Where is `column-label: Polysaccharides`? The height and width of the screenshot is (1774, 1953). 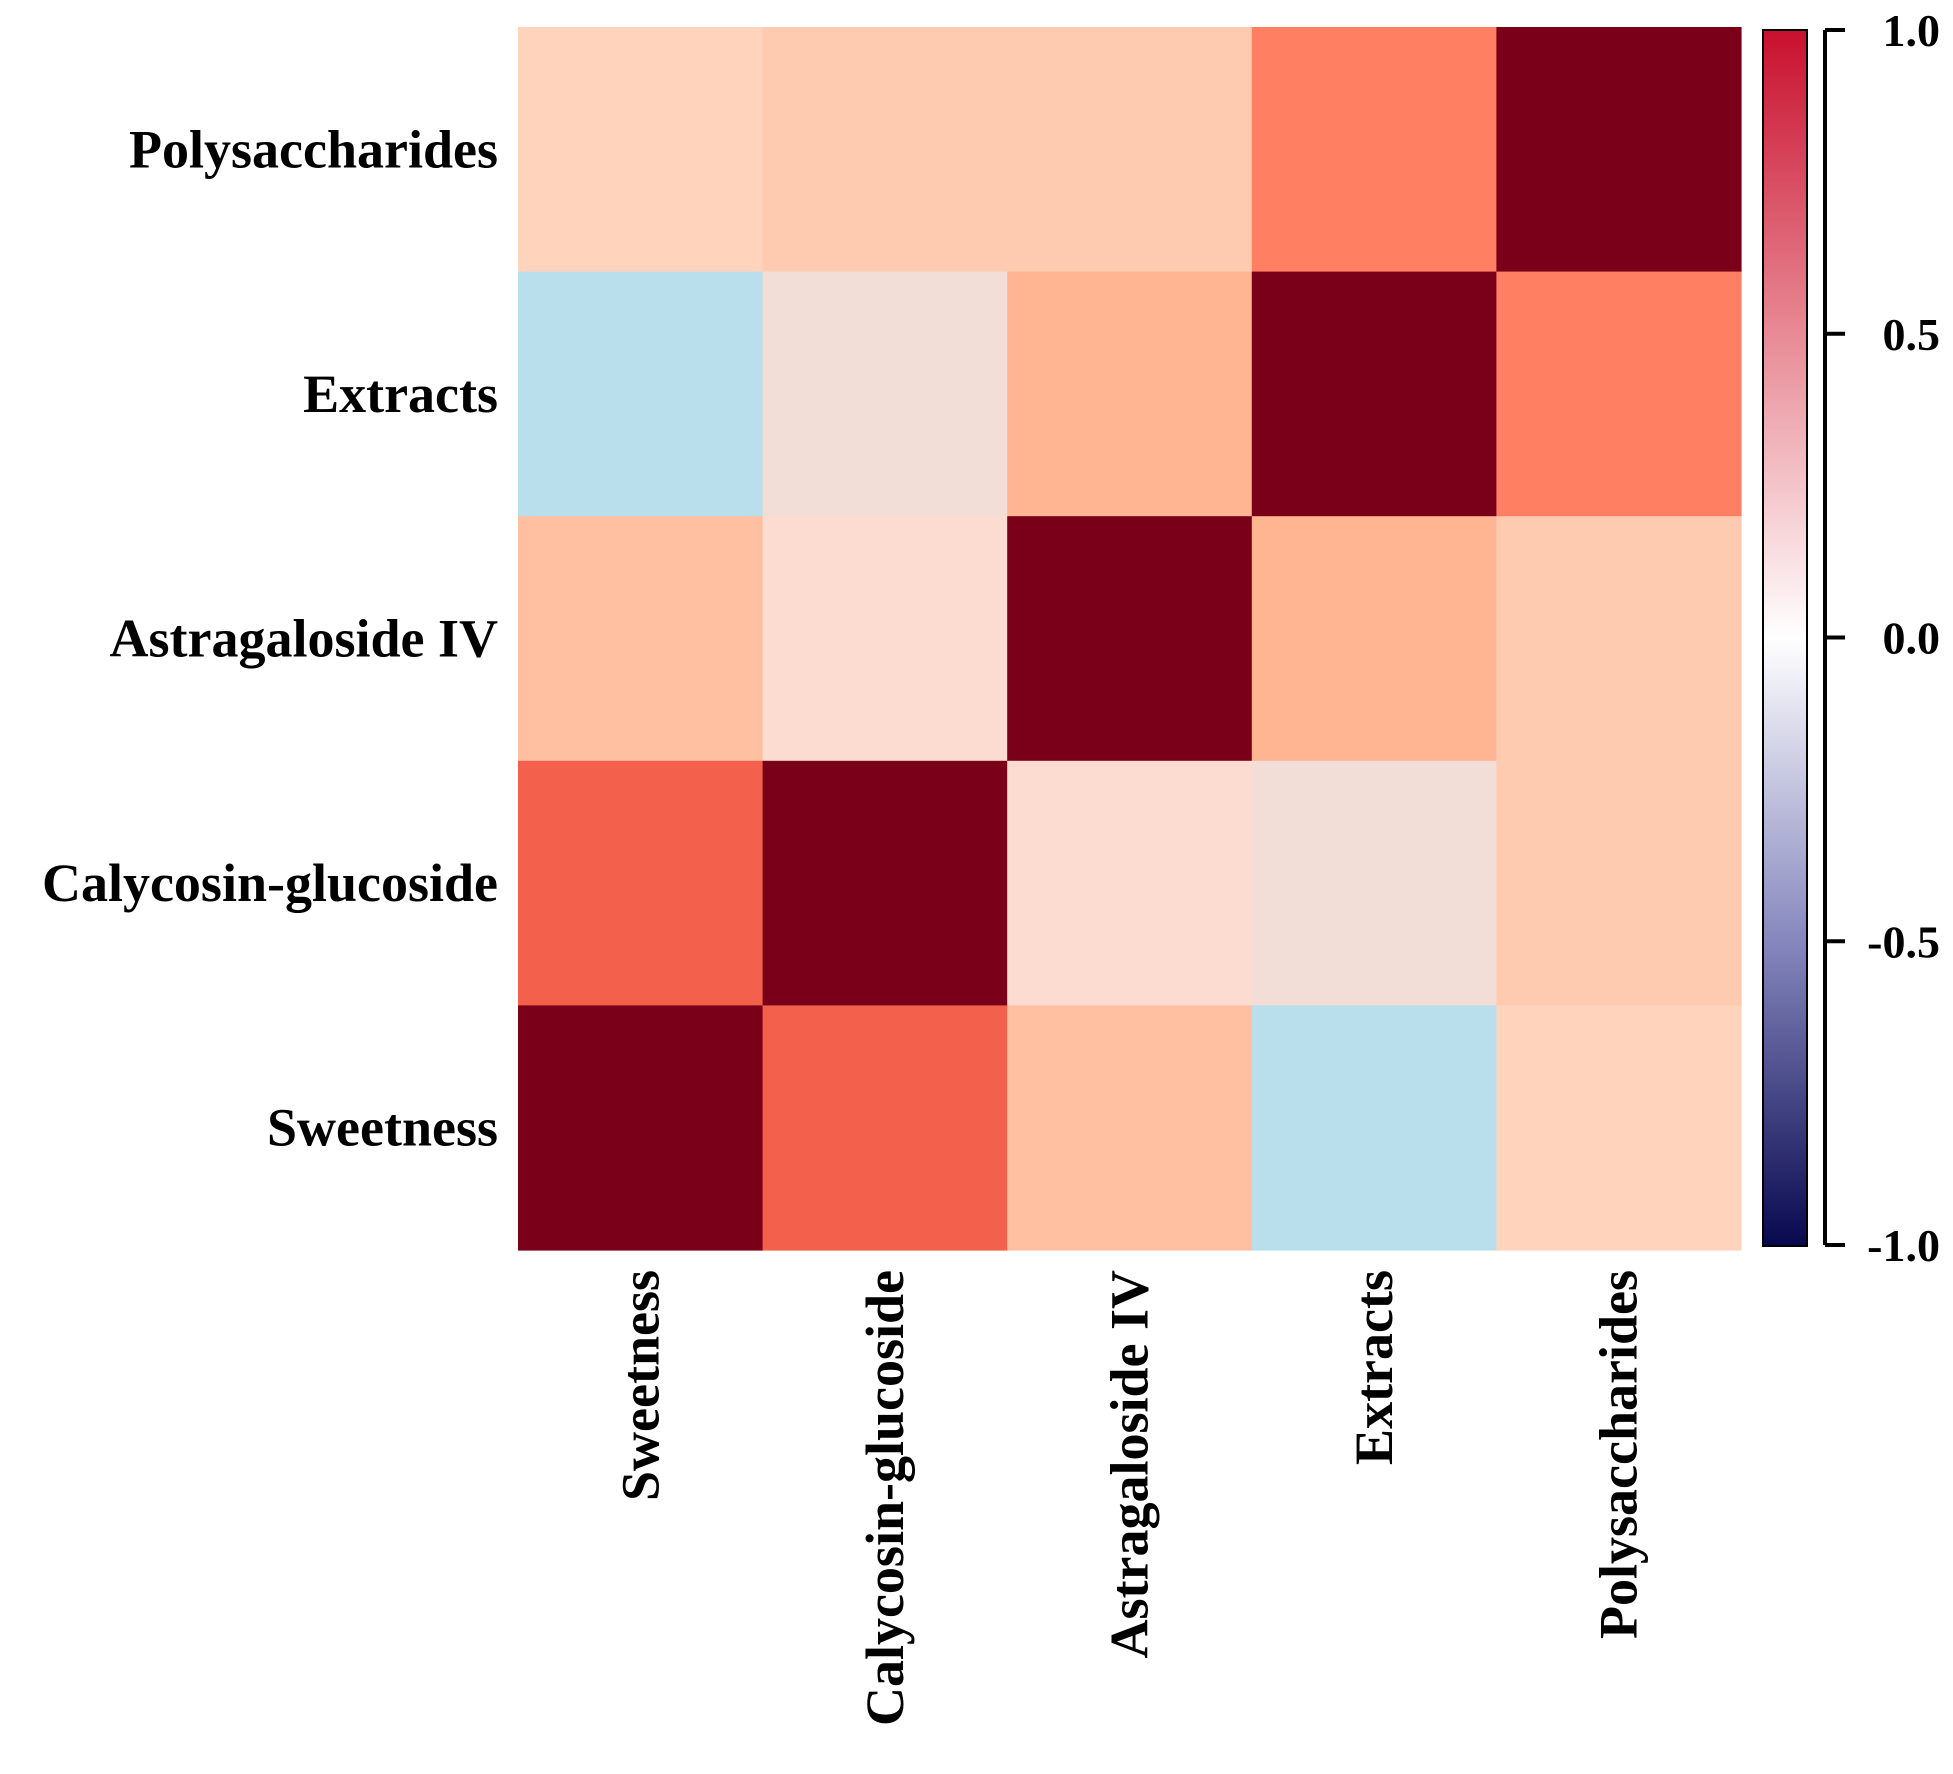
column-label: Polysaccharides is located at coordinates (1619, 1454).